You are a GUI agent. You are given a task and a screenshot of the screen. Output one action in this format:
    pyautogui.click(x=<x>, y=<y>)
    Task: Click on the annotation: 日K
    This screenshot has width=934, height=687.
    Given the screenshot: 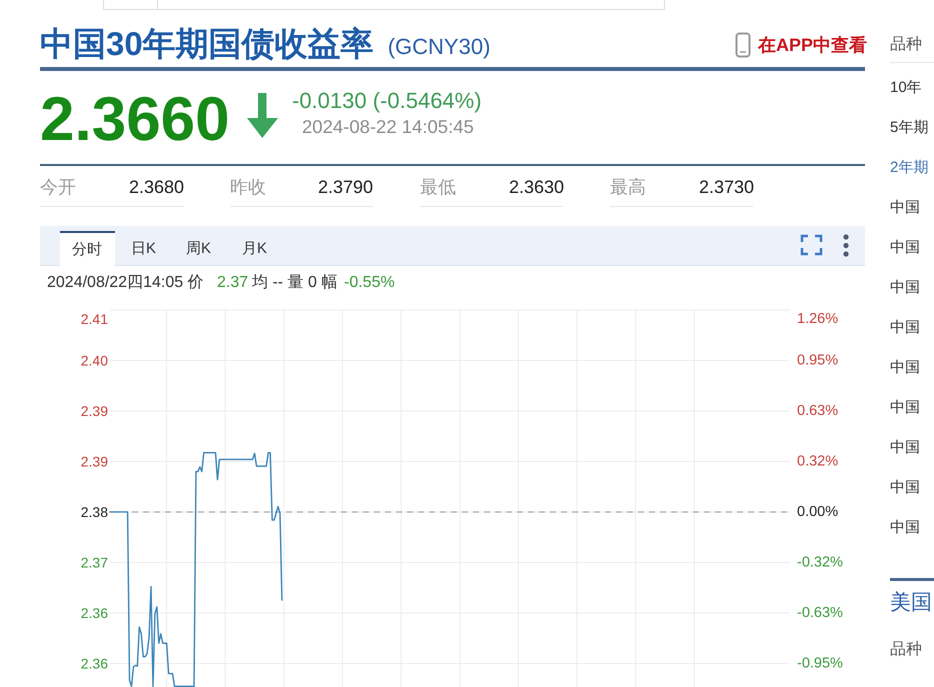 What is the action you would take?
    pyautogui.click(x=143, y=248)
    